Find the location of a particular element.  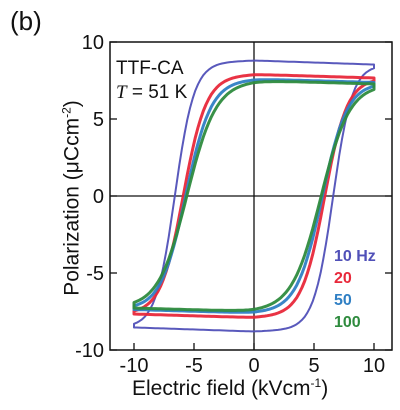

temperature-annotation: T = 51 K is located at coordinates (151, 93).